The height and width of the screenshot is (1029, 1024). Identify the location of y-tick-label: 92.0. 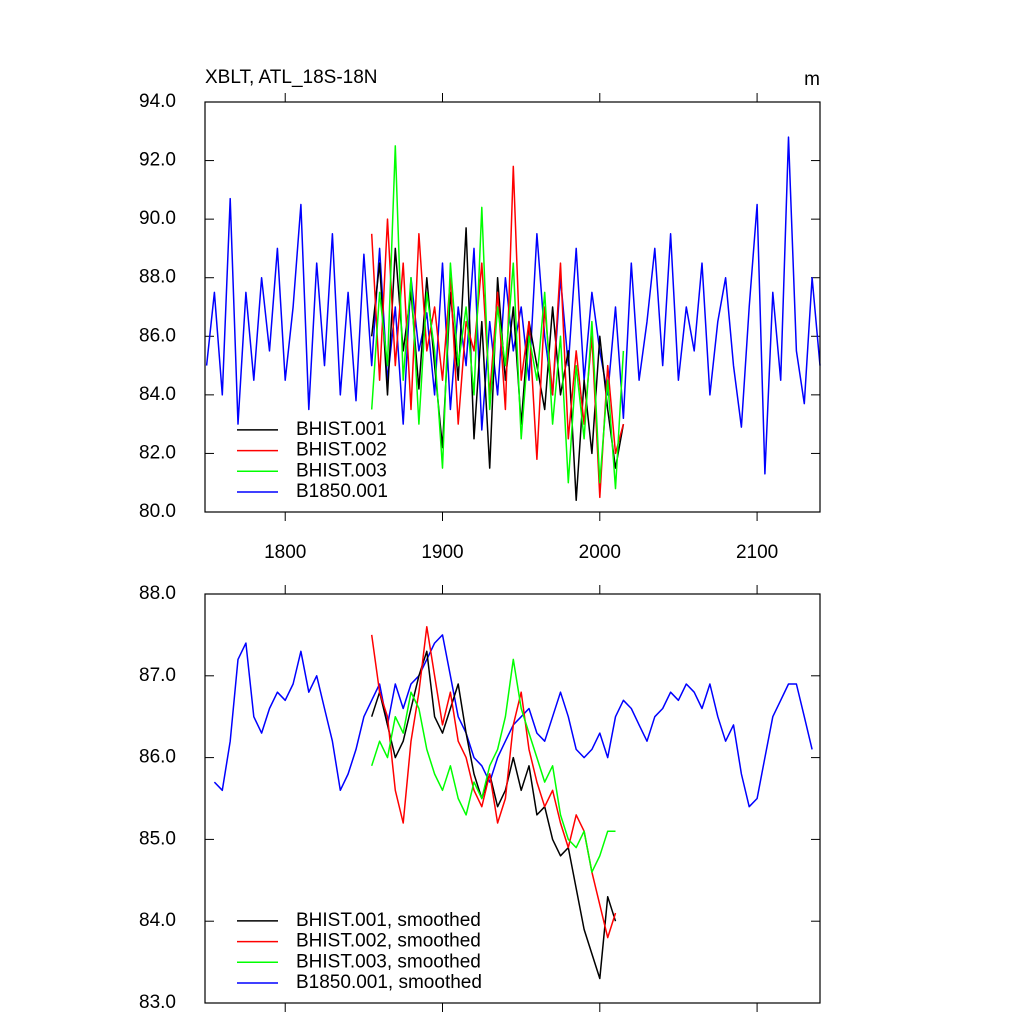
(157, 160).